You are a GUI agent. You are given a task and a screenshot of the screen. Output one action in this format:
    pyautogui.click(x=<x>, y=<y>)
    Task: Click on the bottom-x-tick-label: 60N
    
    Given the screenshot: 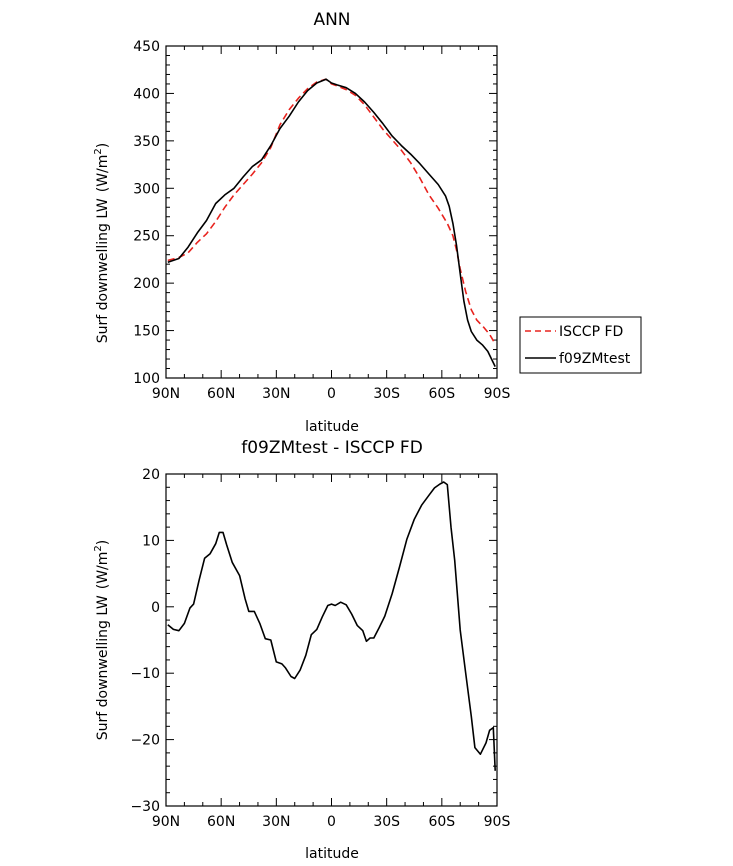 What is the action you would take?
    pyautogui.click(x=221, y=822)
    